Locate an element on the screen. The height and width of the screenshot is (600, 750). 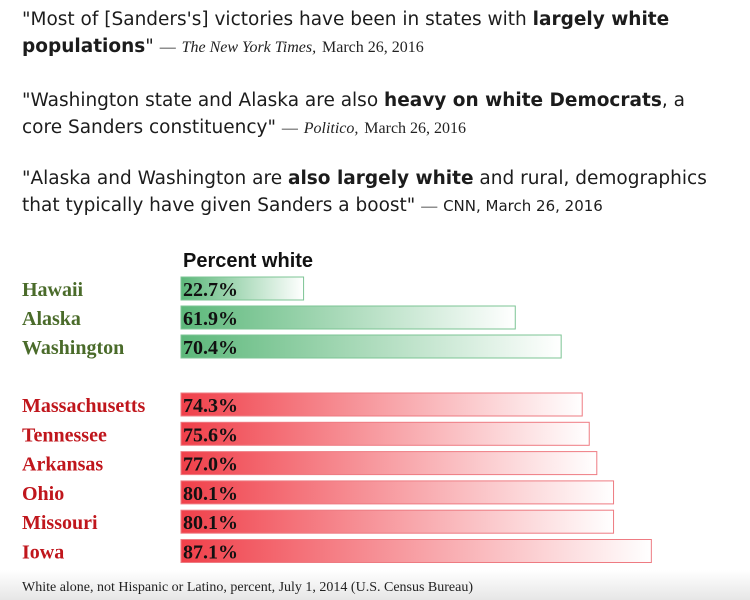
bar-hawaii is located at coordinates (242, 288).